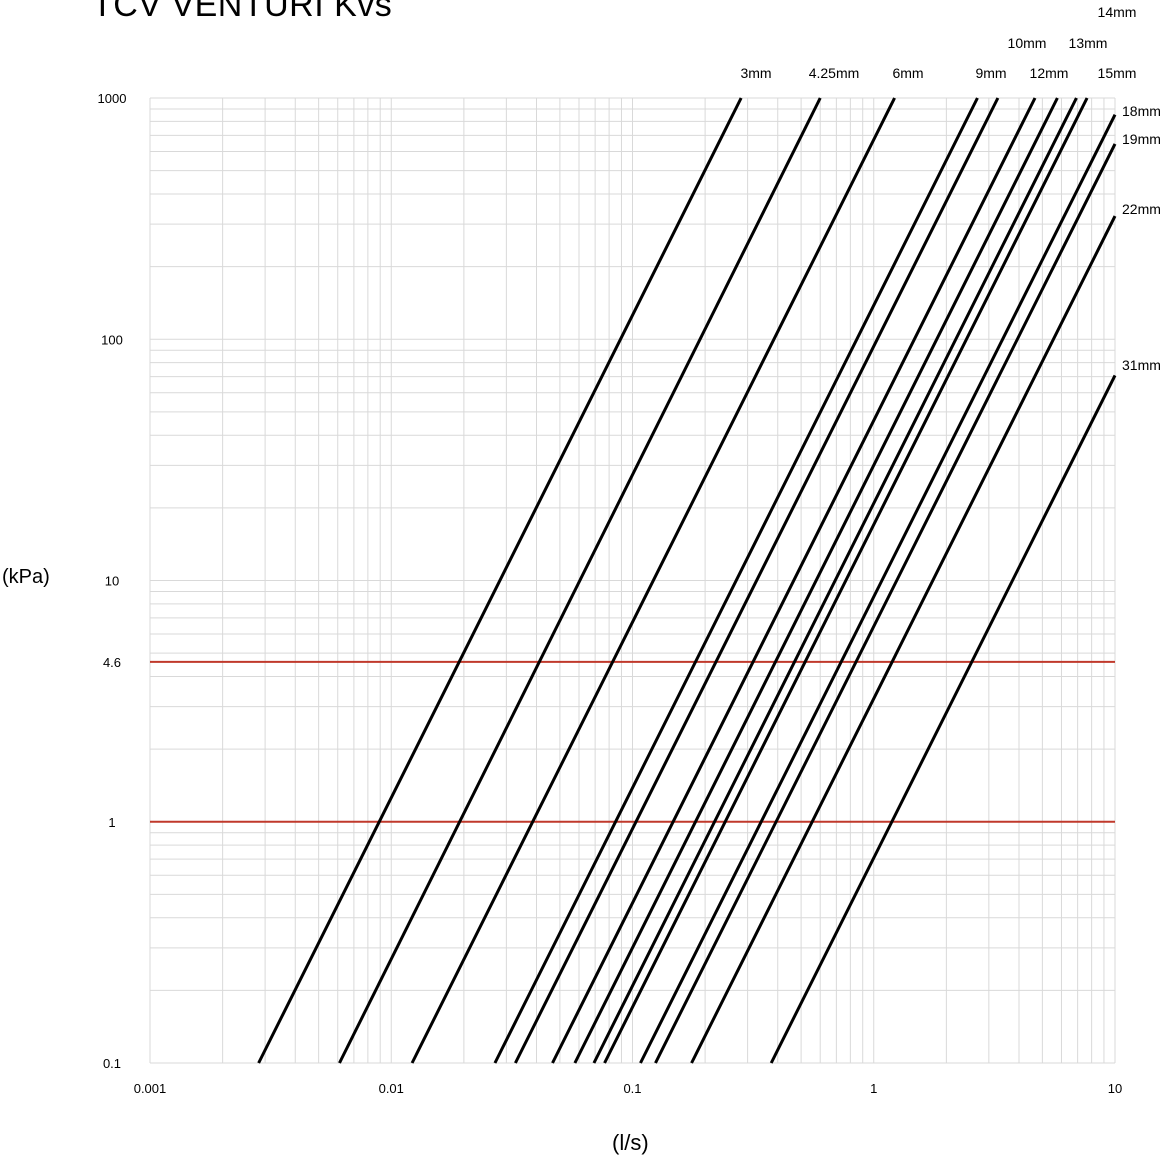 The width and height of the screenshot is (1170, 1162). What do you see at coordinates (990, 73) in the screenshot?
I see `series-label-9mm: 9mm` at bounding box center [990, 73].